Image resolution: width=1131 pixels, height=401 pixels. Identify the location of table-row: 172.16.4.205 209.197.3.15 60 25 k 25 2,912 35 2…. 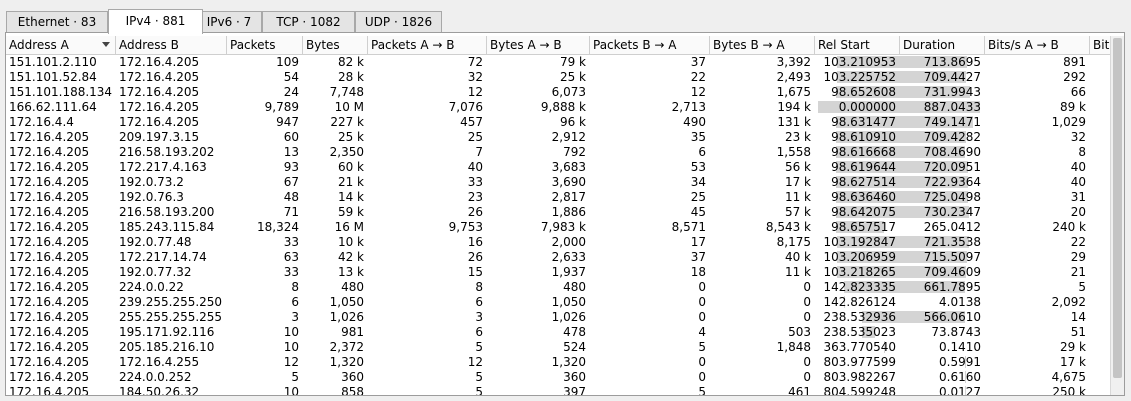
(559, 137).